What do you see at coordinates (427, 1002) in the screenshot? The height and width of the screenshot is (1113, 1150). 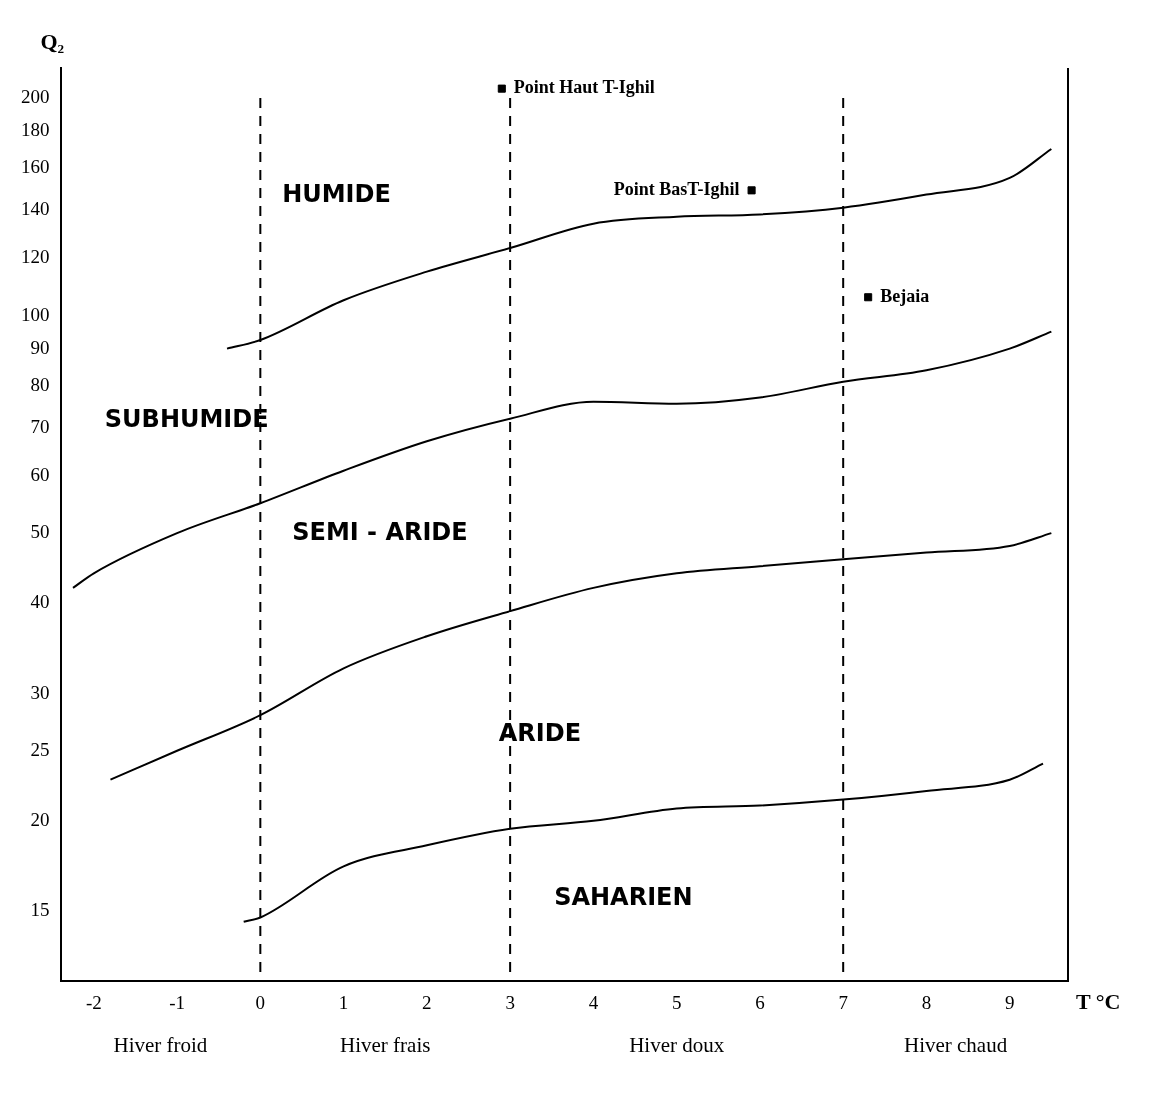 I see `x-tick-label: 2` at bounding box center [427, 1002].